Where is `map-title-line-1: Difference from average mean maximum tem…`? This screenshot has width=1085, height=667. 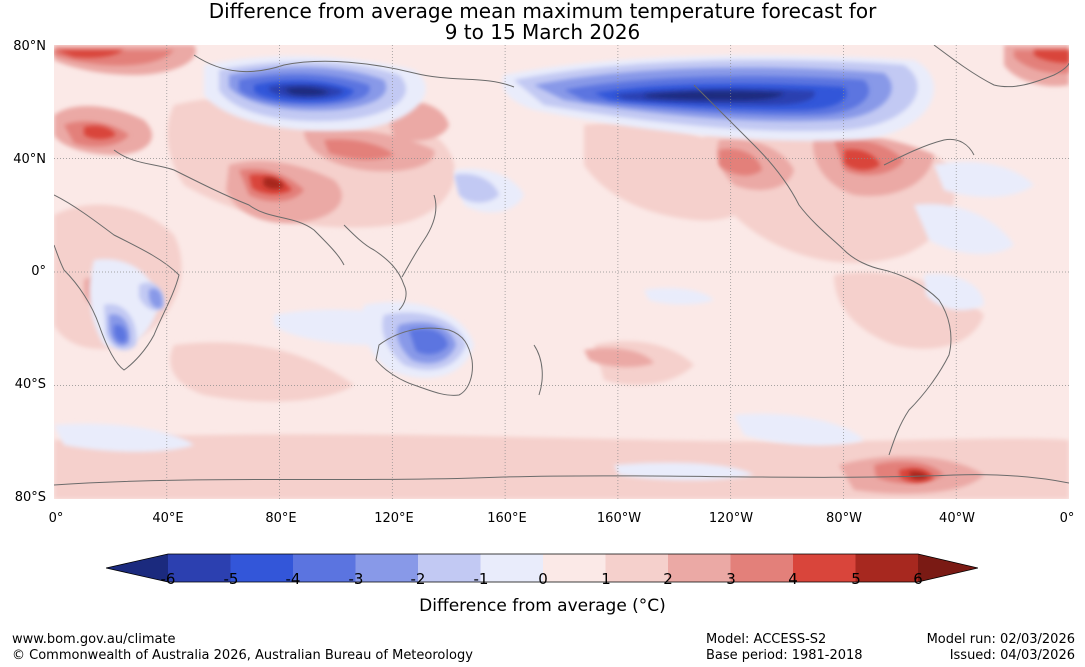 map-title-line-1: Difference from average mean maximum tem… is located at coordinates (542, 11).